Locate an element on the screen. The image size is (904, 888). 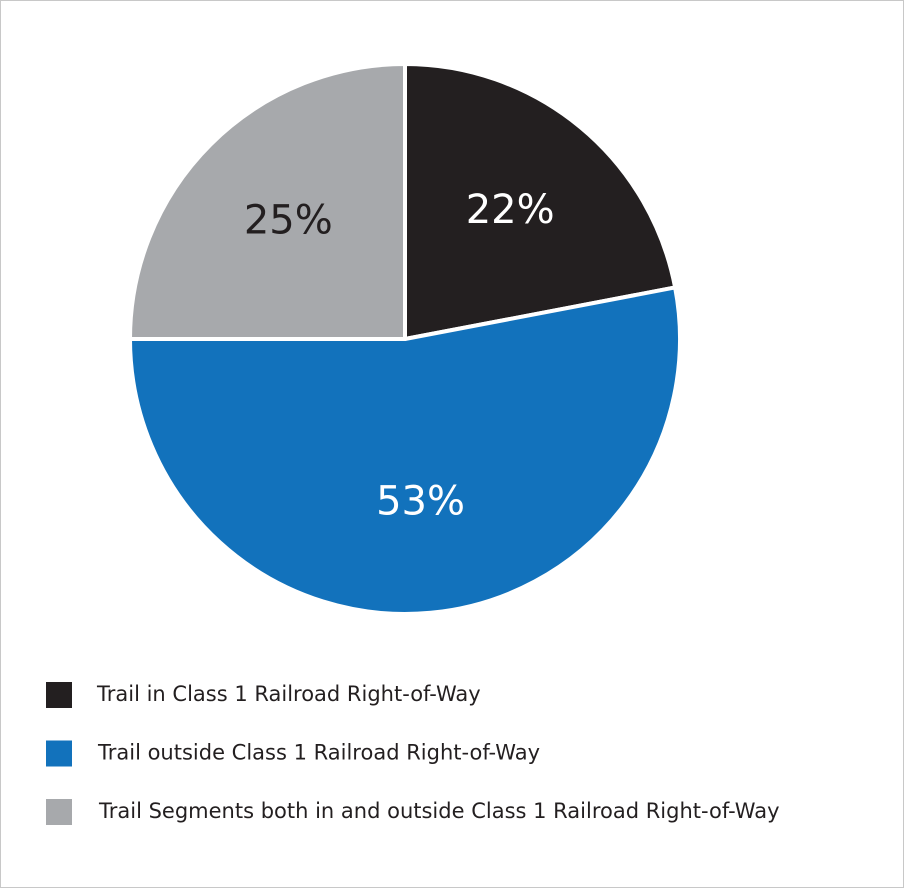
legend-label: Trail in Class 1 Railroad Right-of-Way is located at coordinates (288, 694).